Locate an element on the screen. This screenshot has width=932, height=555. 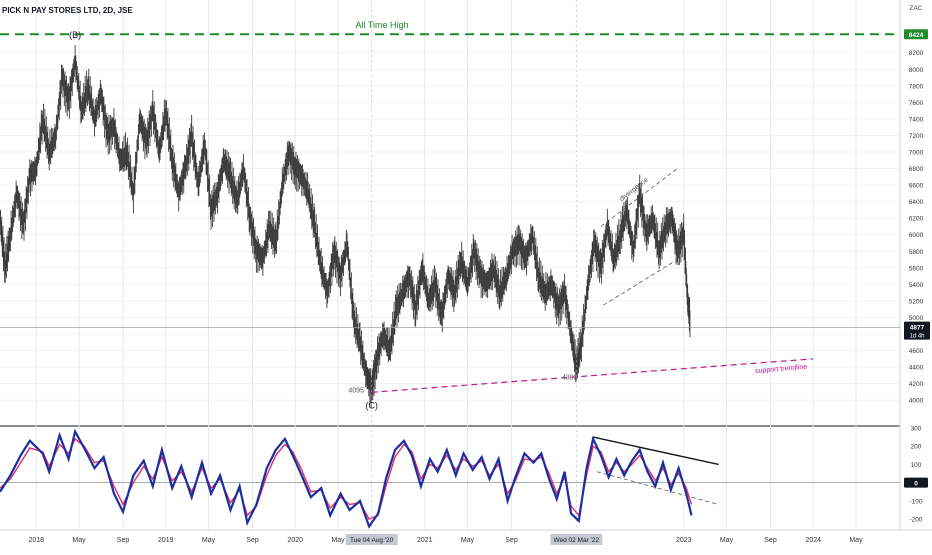
x-tick-label: 2023 is located at coordinates (684, 540).